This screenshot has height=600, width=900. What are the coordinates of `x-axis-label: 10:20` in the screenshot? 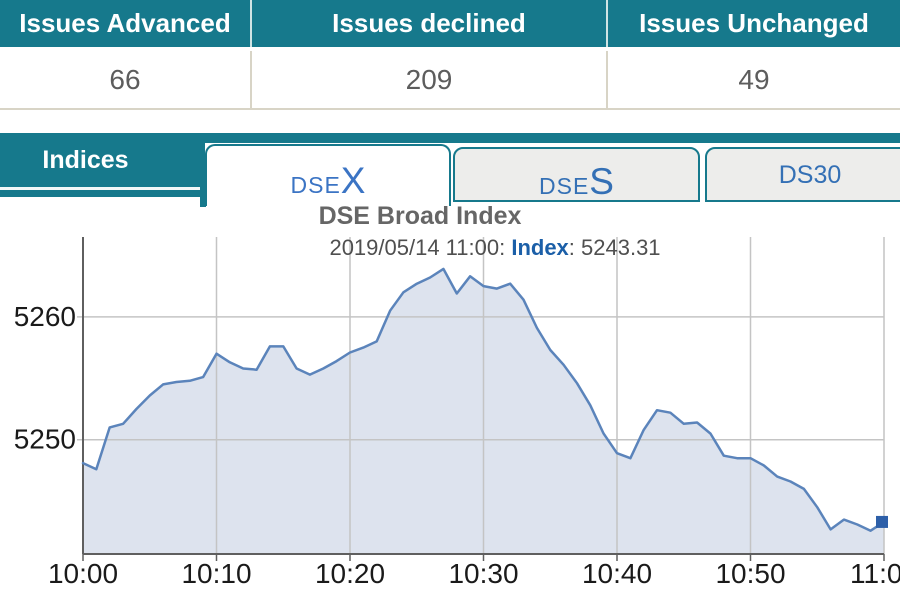 It's located at (350, 573).